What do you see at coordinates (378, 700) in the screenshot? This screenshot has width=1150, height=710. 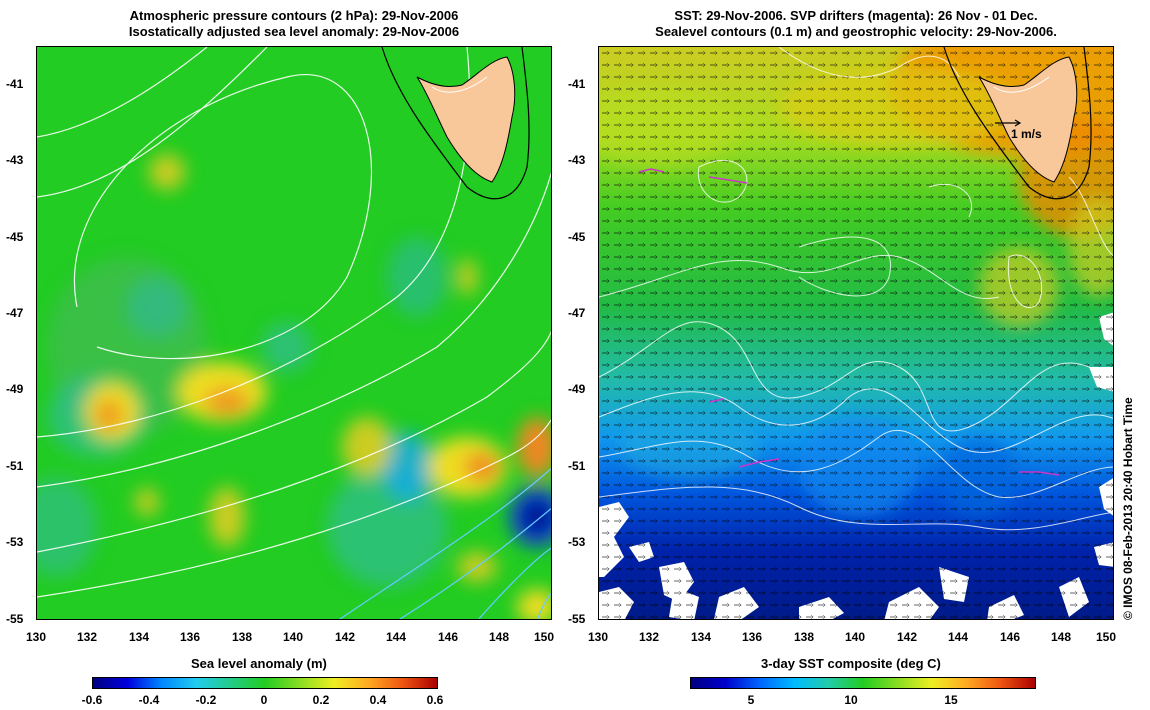 I see `left-colorbar-tick: 0.4` at bounding box center [378, 700].